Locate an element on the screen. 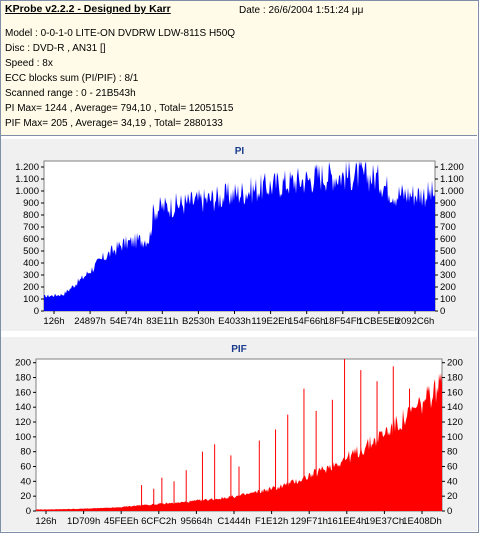  x-tick-label: 95664h is located at coordinates (197, 521).